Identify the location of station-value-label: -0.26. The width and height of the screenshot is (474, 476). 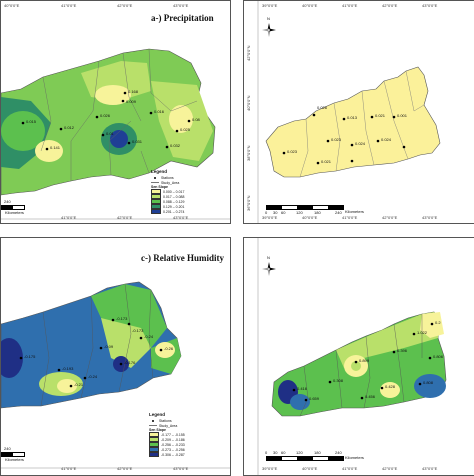
(169, 348).